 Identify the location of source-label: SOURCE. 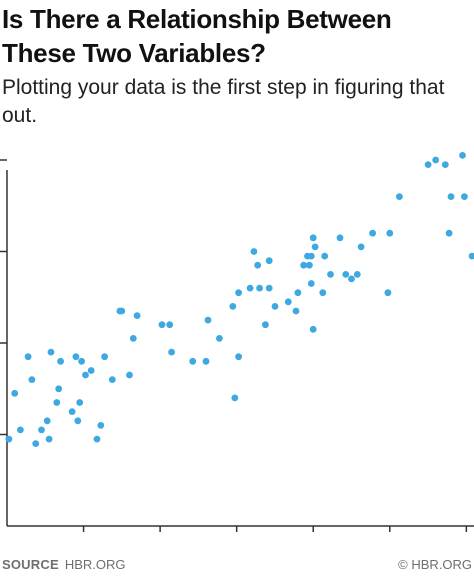
(30, 564).